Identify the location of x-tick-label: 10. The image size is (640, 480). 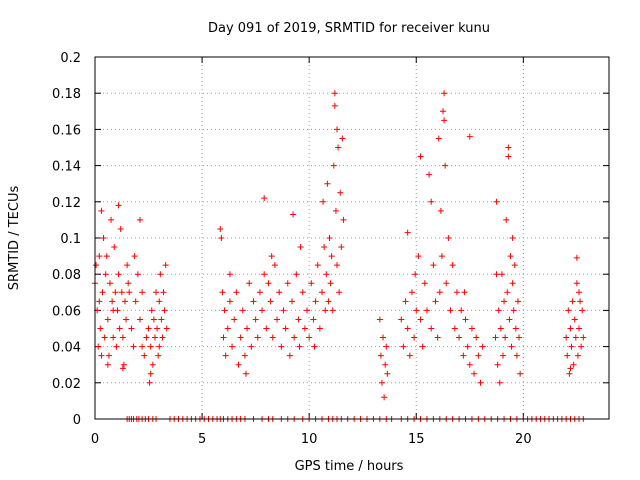
(309, 439).